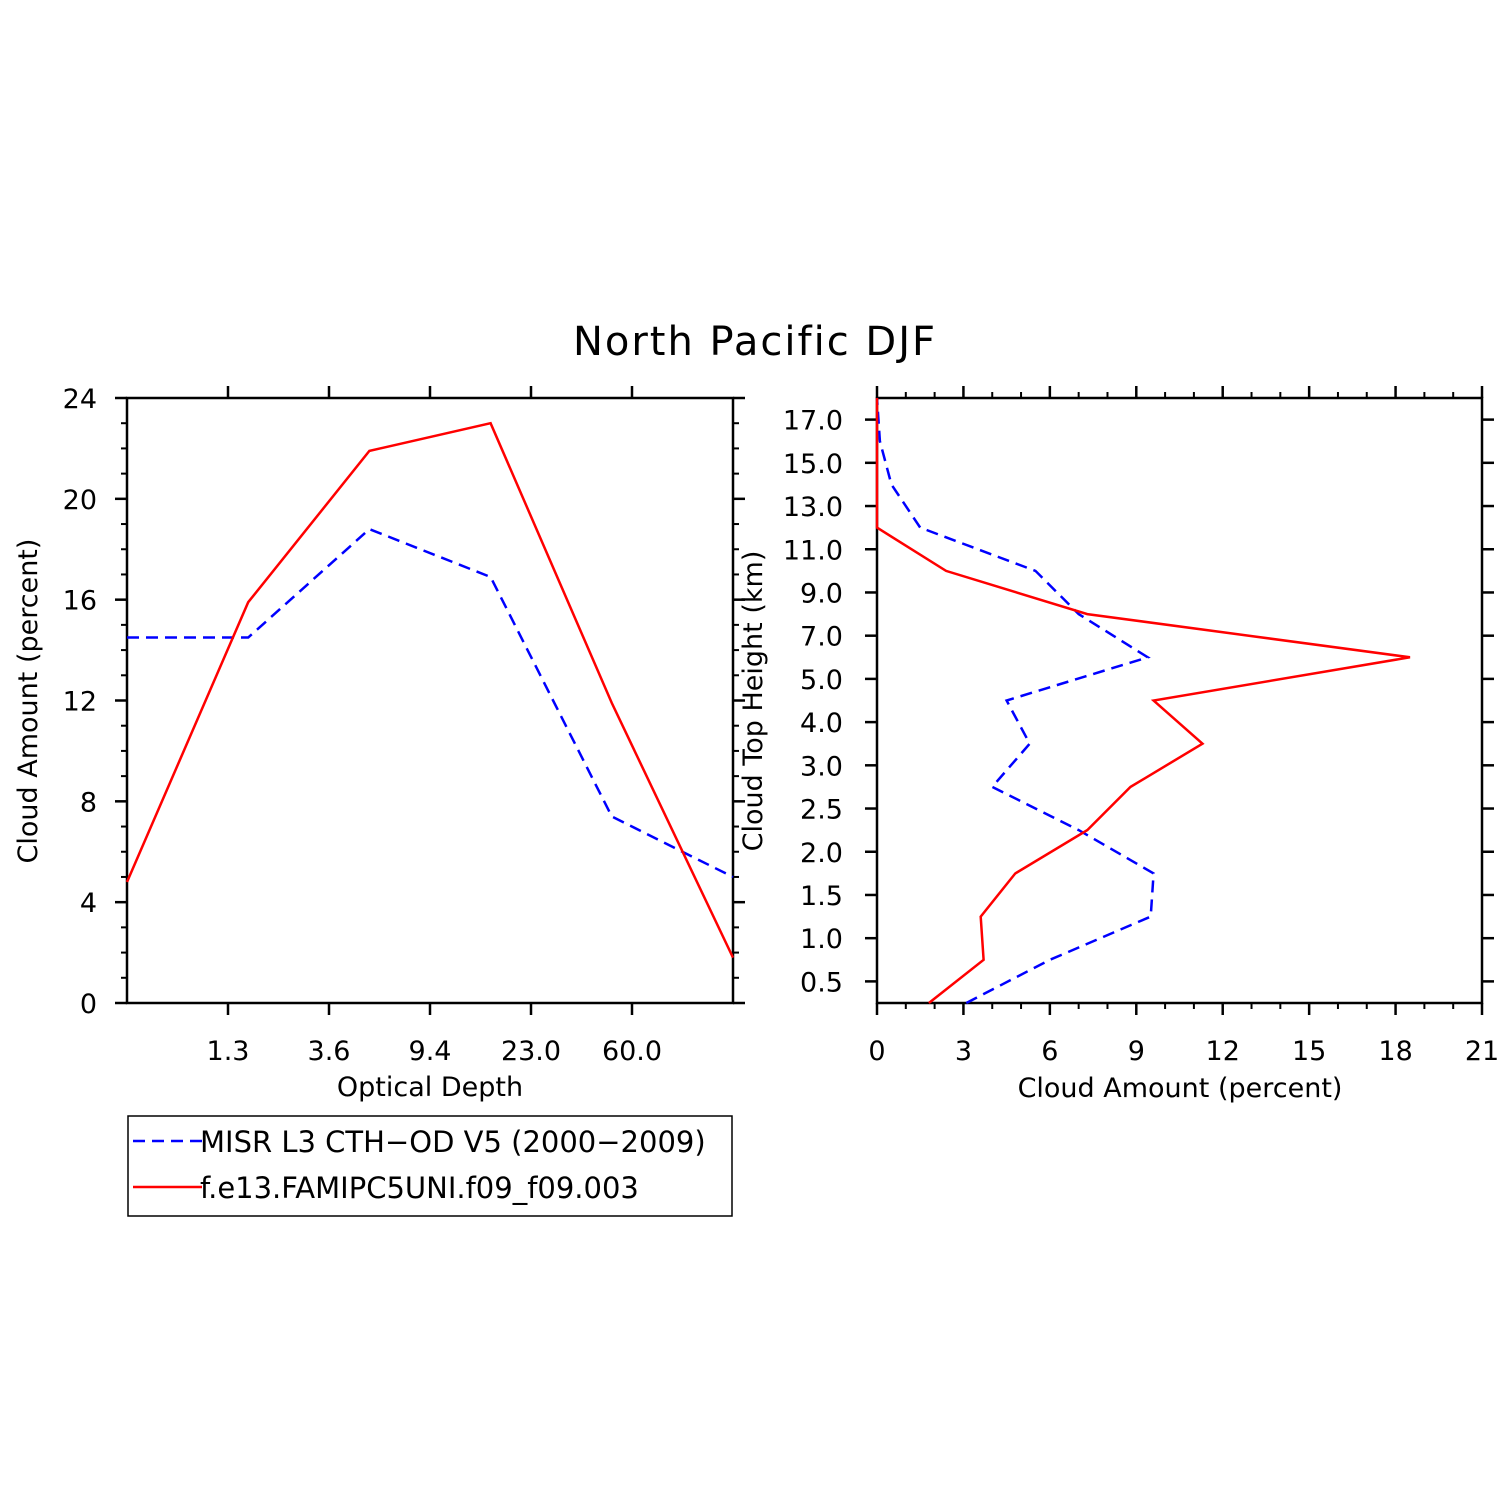 This screenshot has width=1510, height=1510. Describe the element at coordinates (419, 1188) in the screenshot. I see `legend-model-label: f.e13.FAMIPC5UNI.f09_f09.003` at that location.